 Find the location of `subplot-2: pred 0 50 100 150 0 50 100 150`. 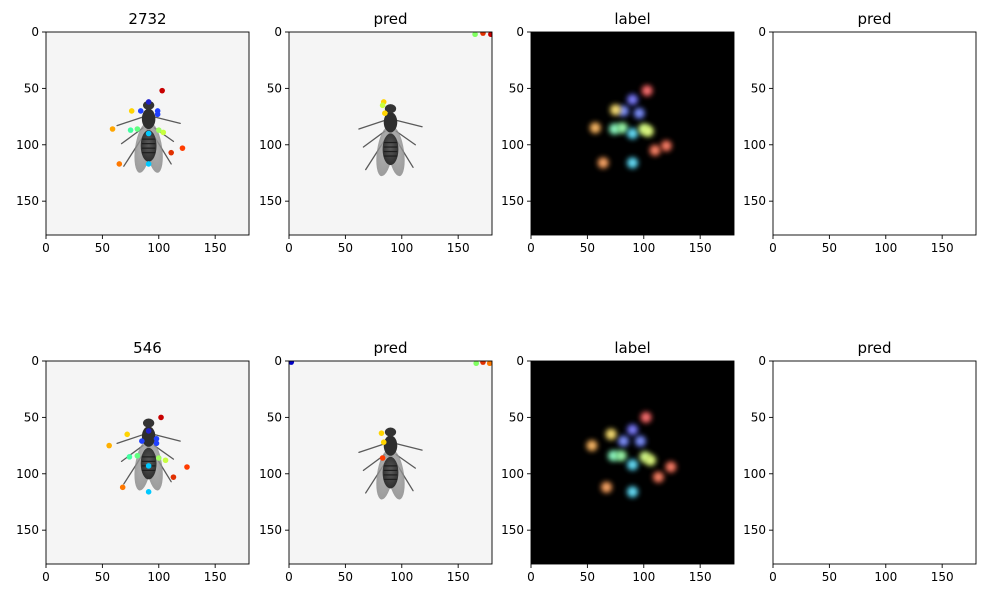

subplot-2: pred 0 50 100 150 0 50 100 150 is located at coordinates (376, 132).